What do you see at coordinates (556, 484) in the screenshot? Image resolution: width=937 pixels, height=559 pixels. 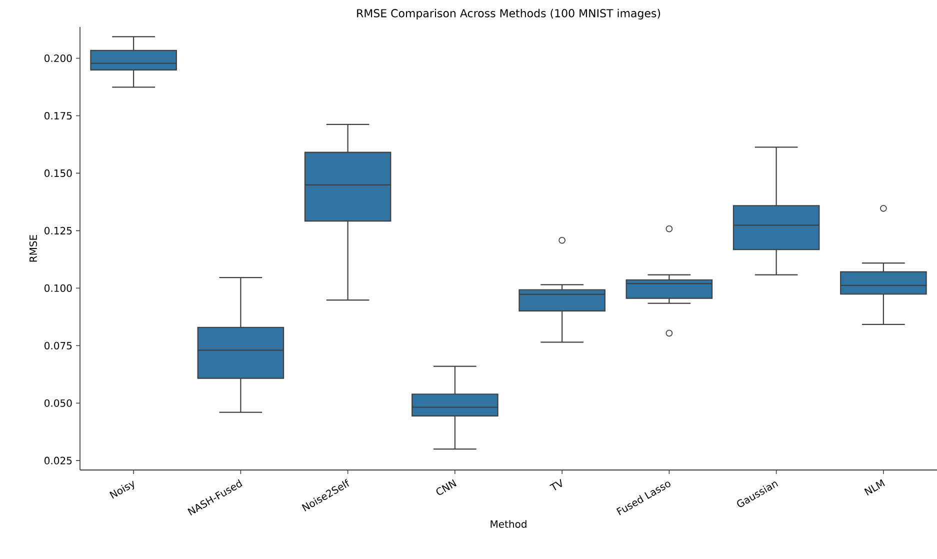 I see `x-tick-label: TV` at bounding box center [556, 484].